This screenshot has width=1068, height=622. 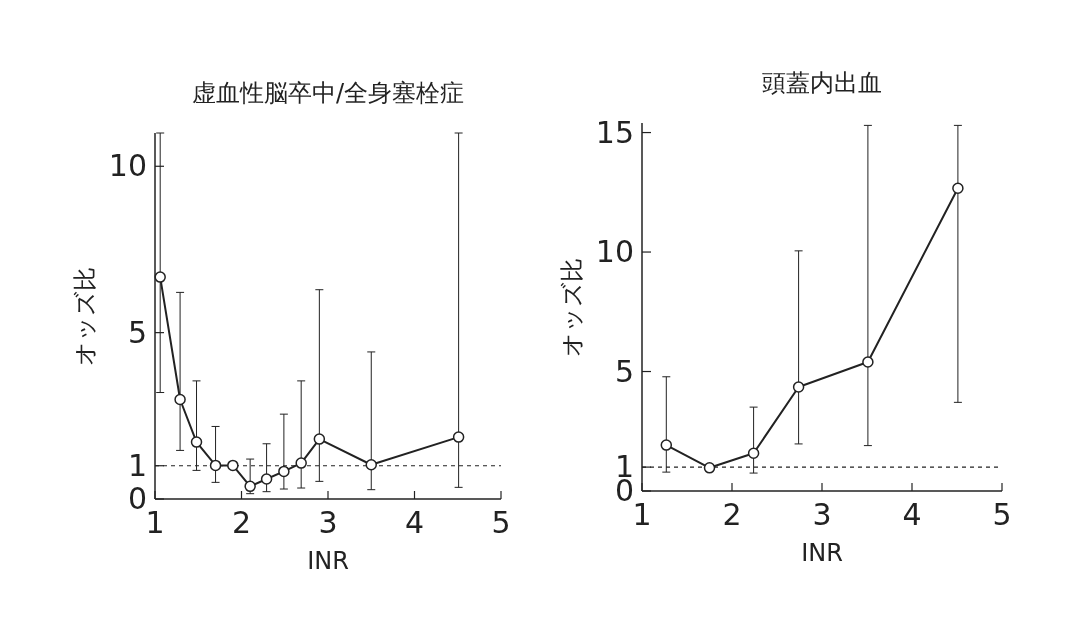 What do you see at coordinates (822, 83) in the screenshot?
I see `chart-title: 頭蓋内出血` at bounding box center [822, 83].